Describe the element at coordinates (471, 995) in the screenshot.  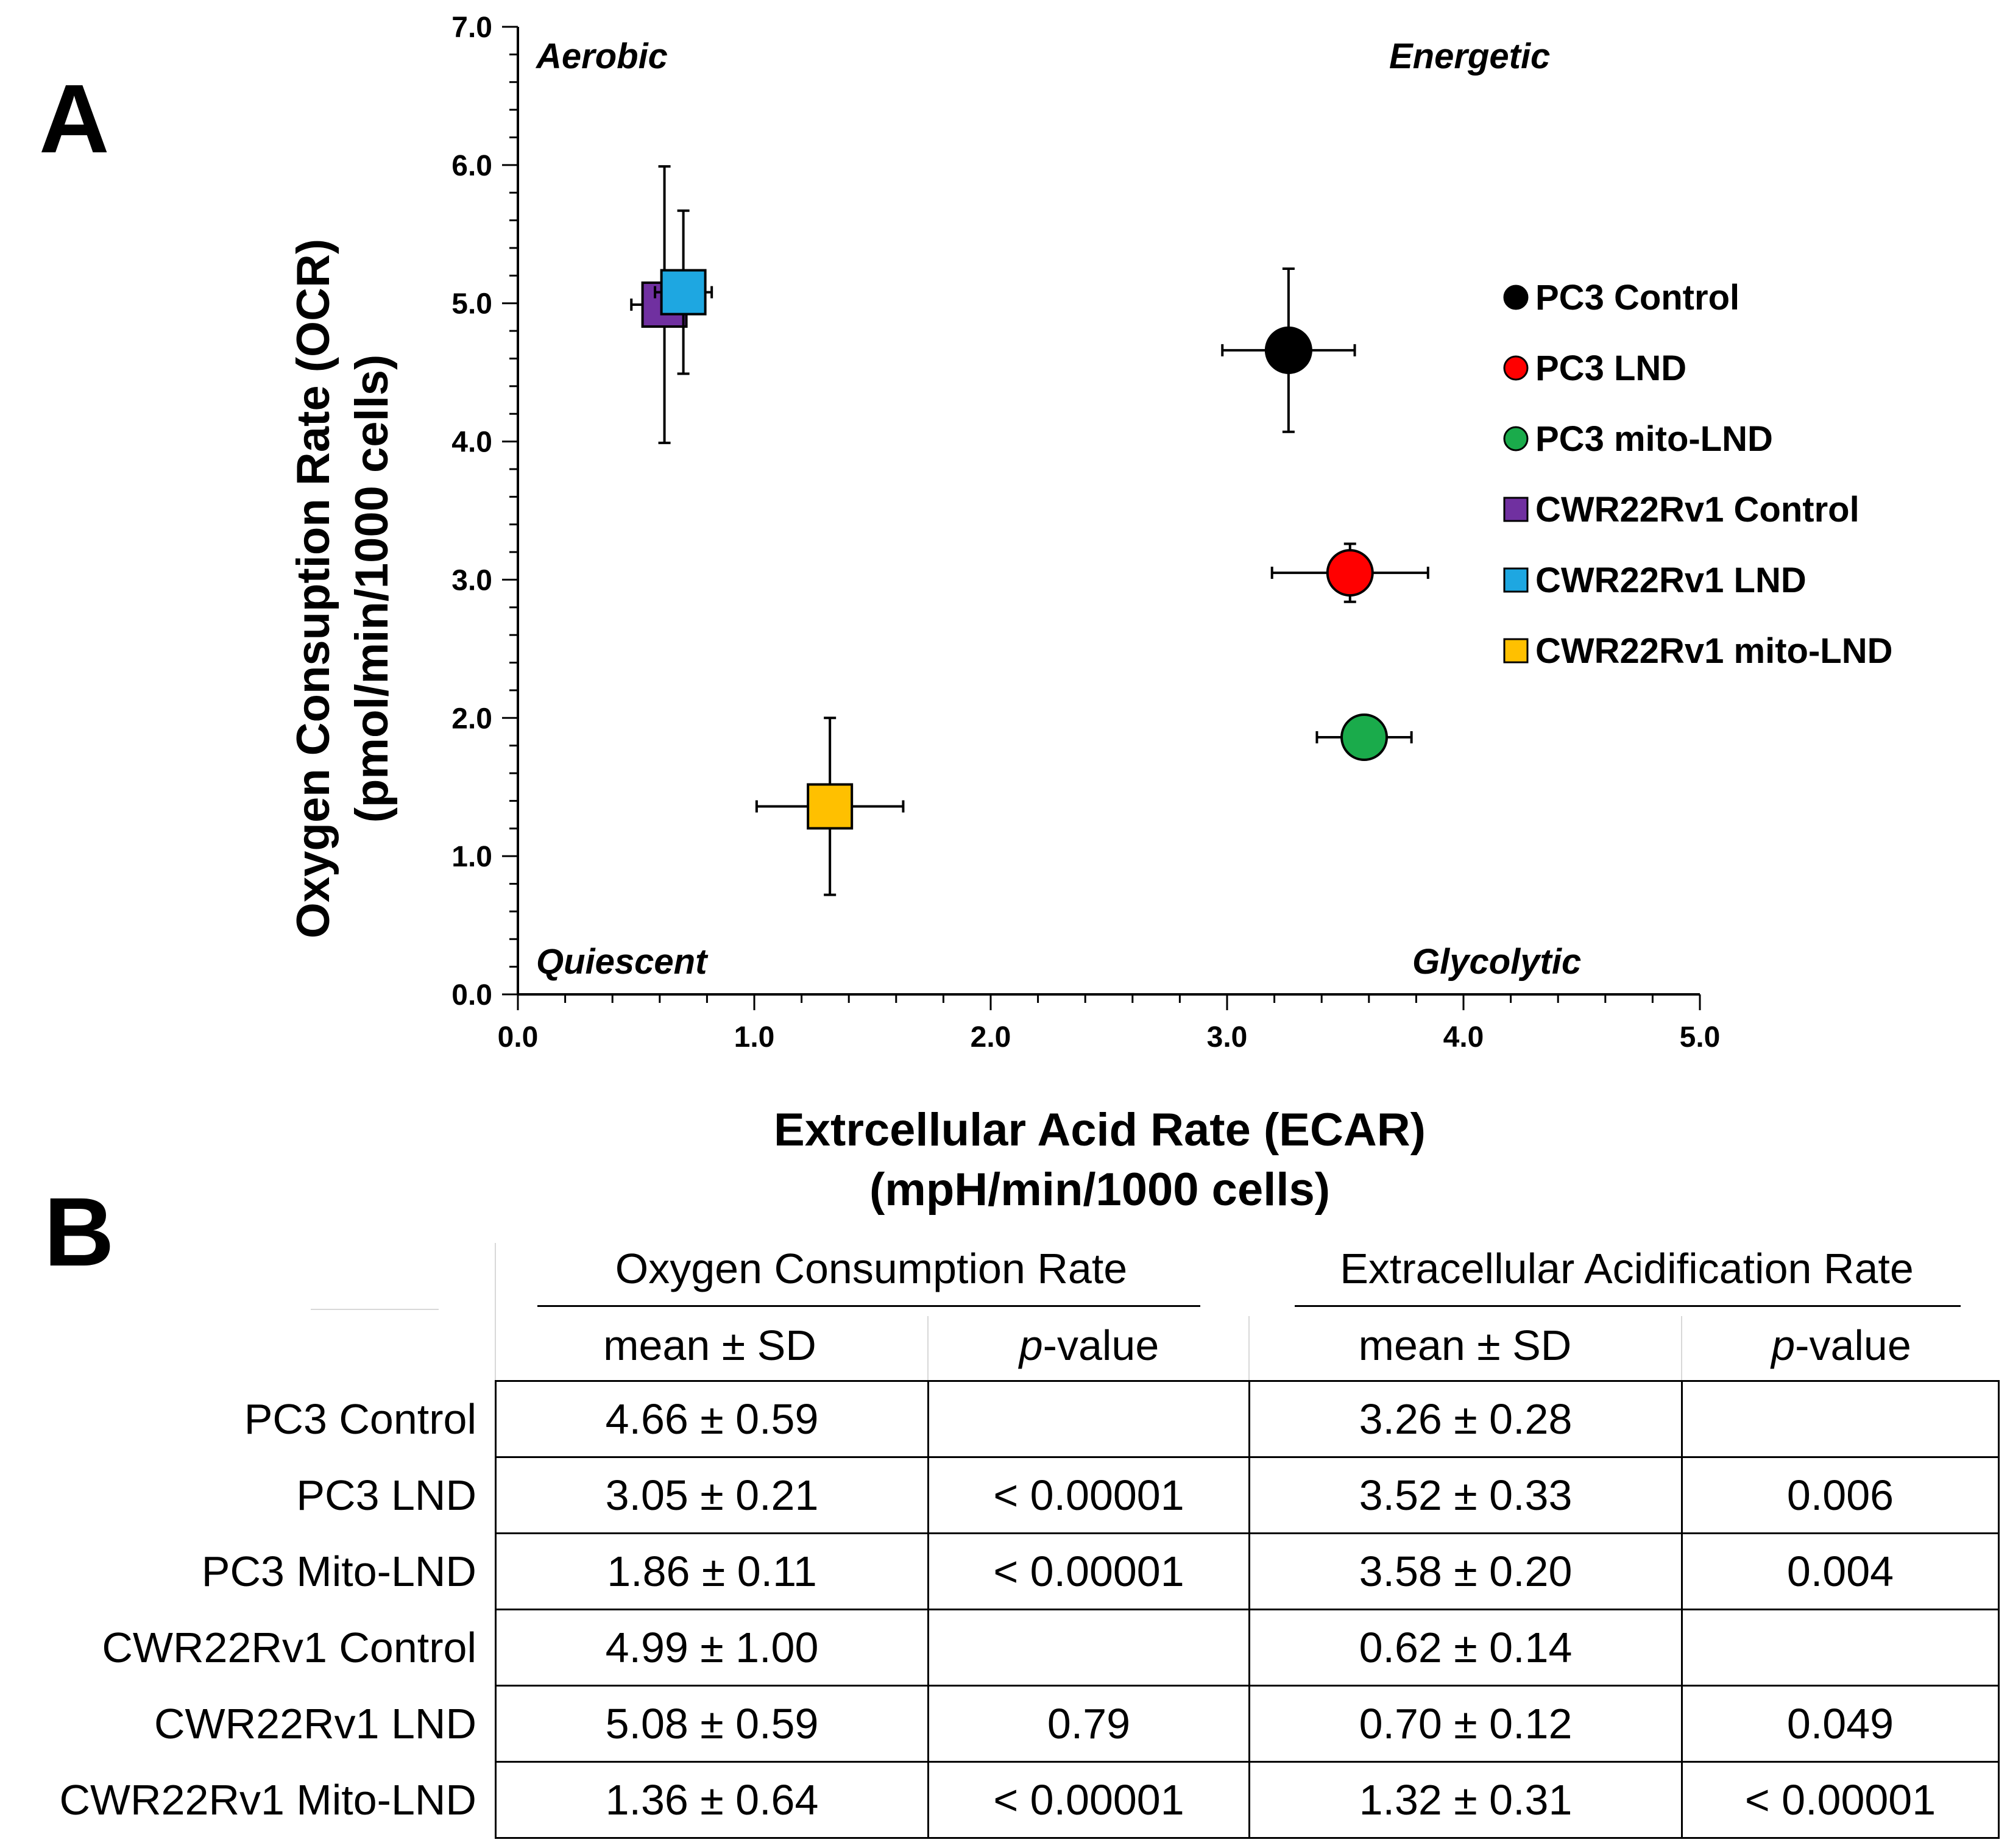
I see `y-tick-label: 0.0` at that location.